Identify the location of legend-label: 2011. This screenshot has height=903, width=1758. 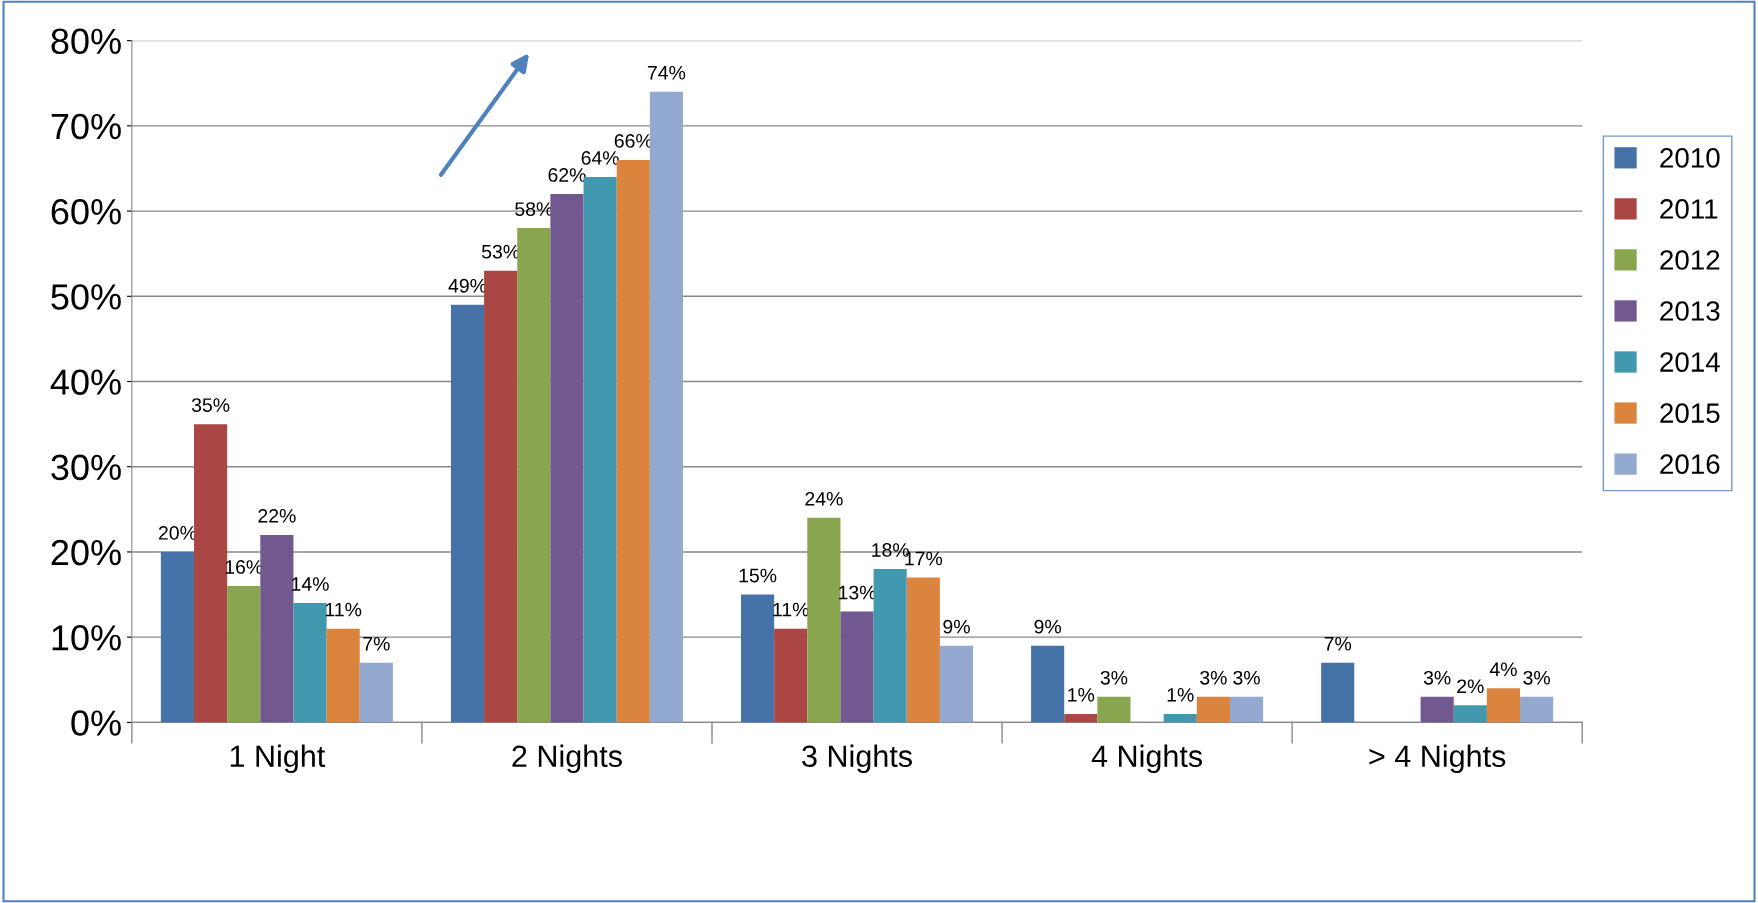
(1689, 209).